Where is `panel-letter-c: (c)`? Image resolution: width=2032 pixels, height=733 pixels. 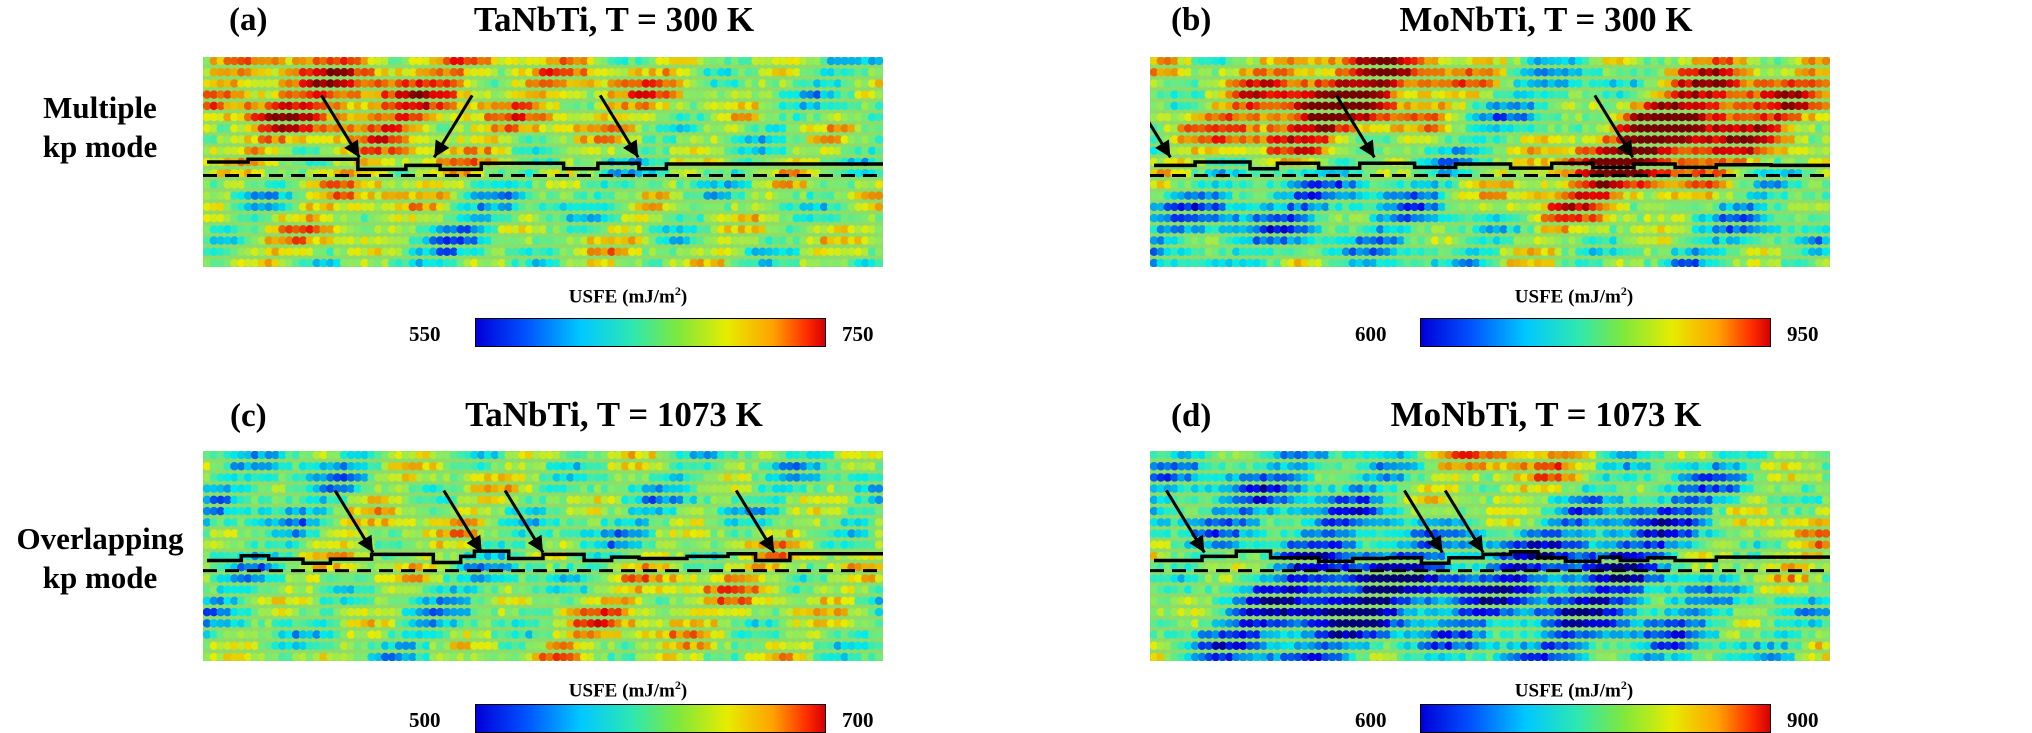
panel-letter-c: (c) is located at coordinates (248, 416).